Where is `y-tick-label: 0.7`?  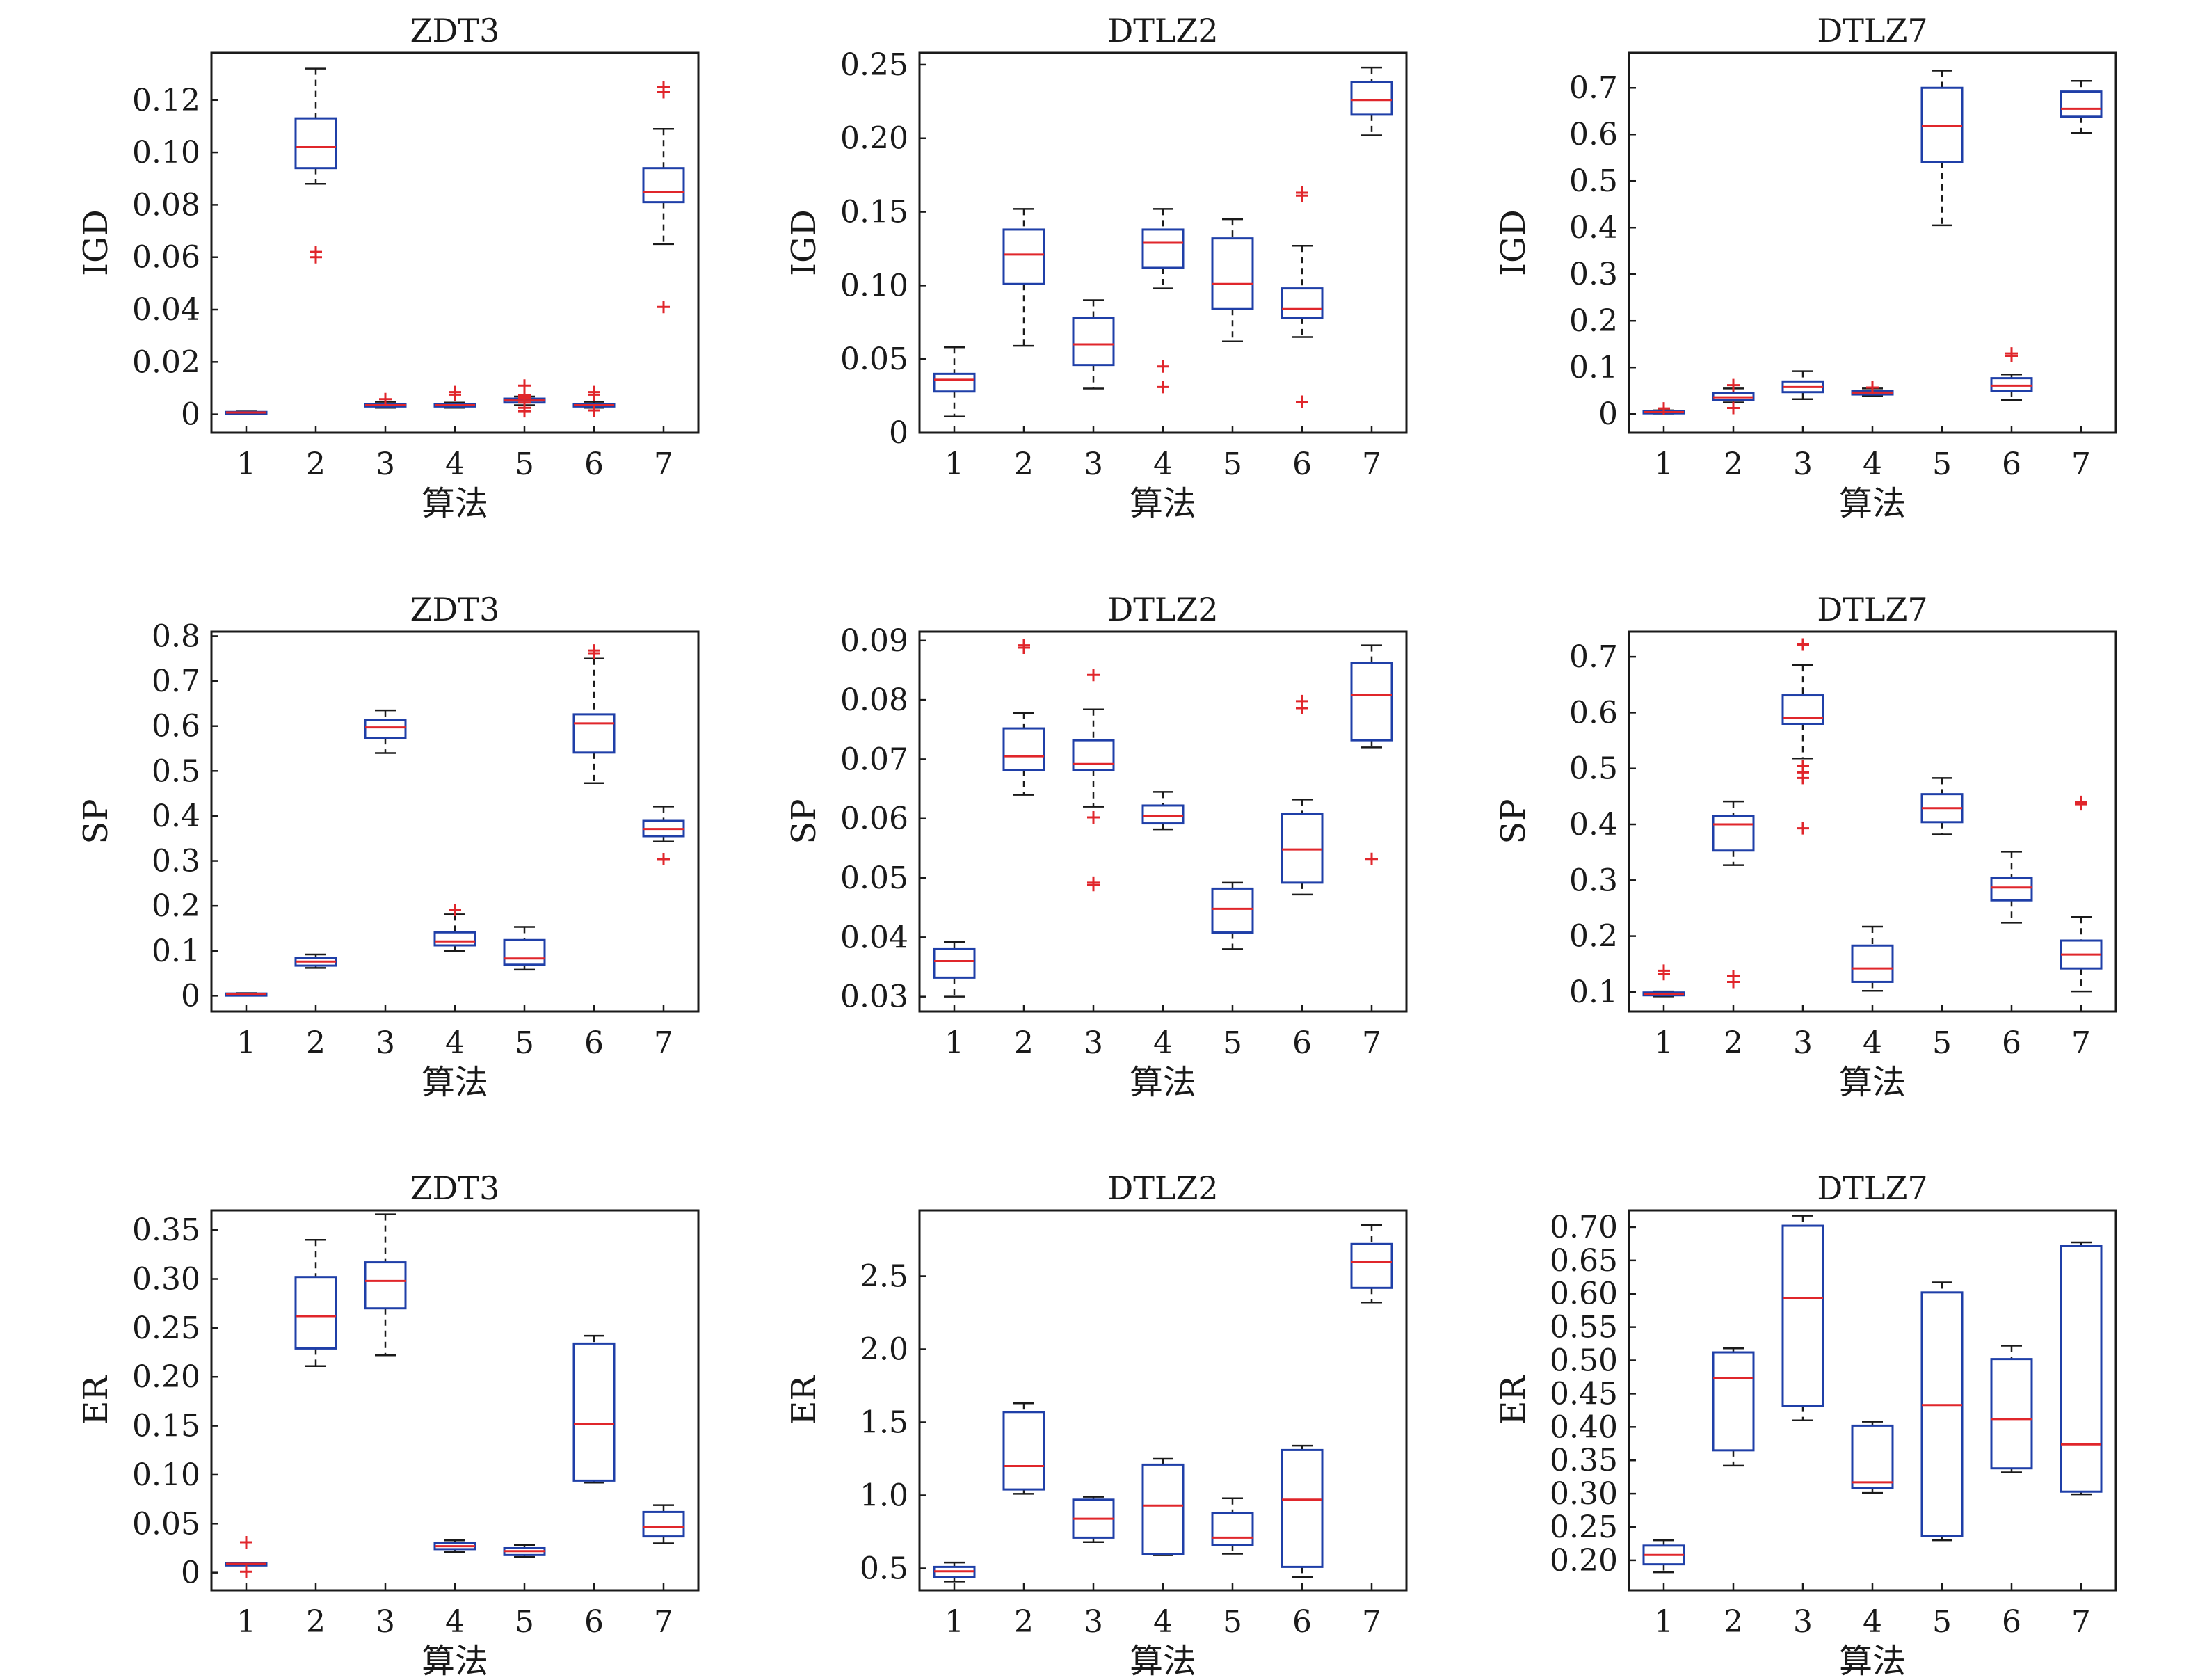
y-tick-label: 0.7 is located at coordinates (1594, 88).